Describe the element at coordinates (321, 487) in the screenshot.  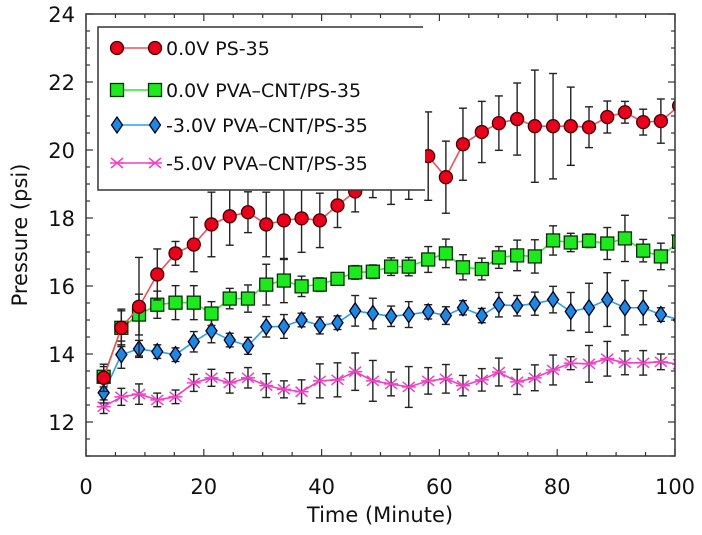
I see `x-tick-label: 40` at that location.